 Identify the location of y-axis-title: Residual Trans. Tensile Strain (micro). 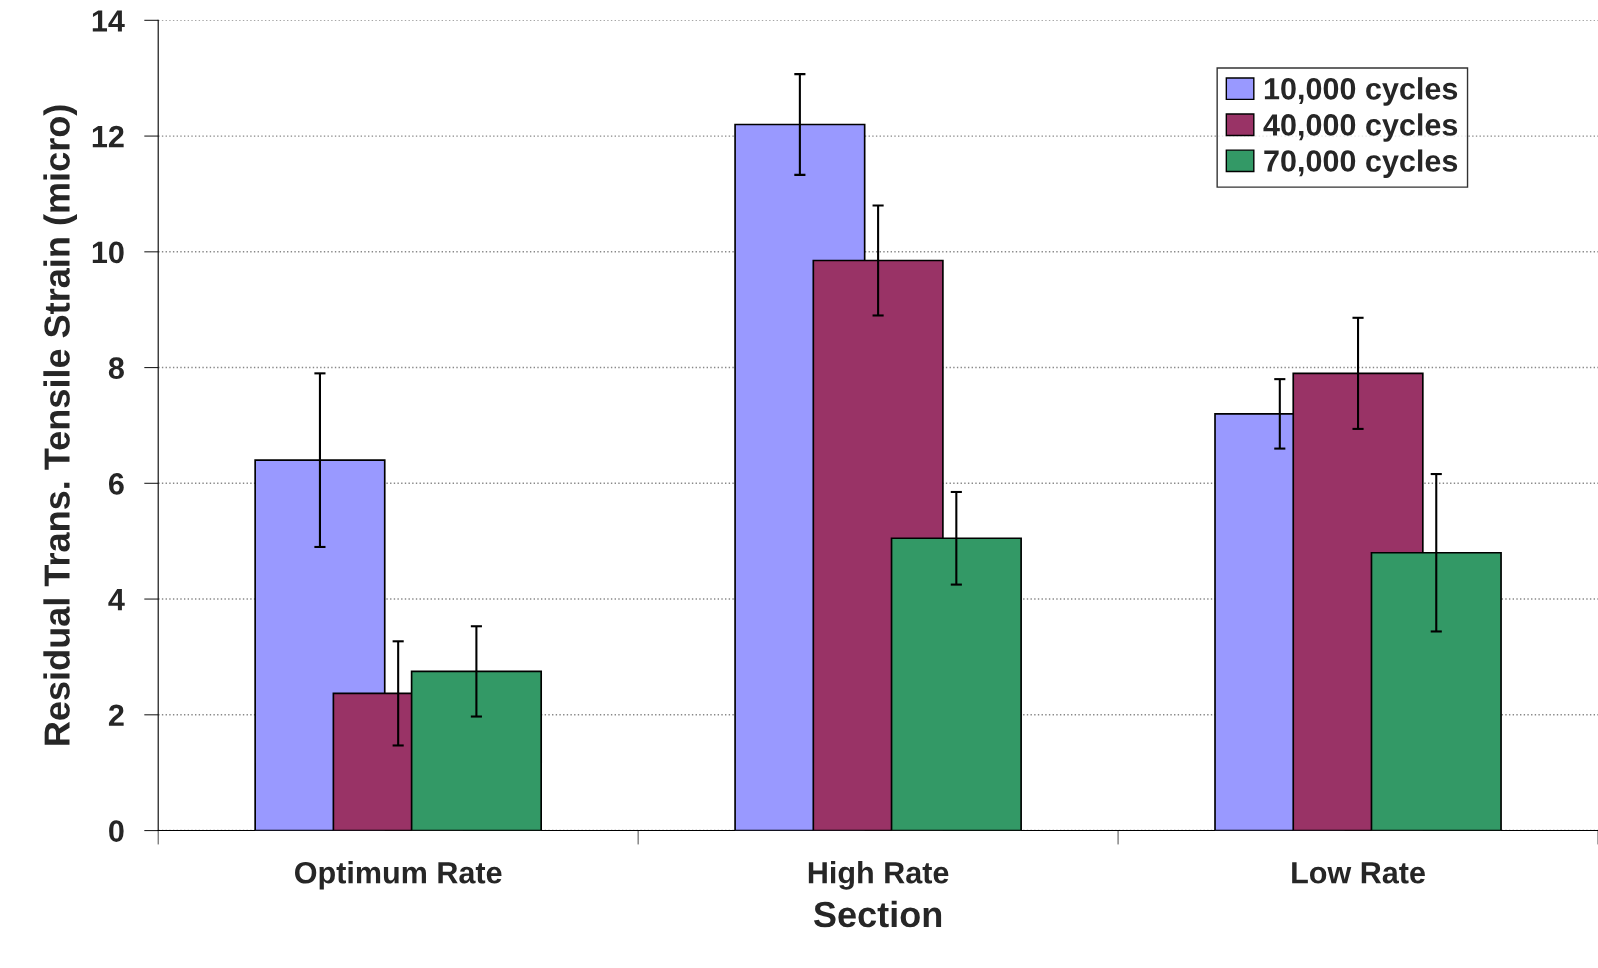
(60, 425).